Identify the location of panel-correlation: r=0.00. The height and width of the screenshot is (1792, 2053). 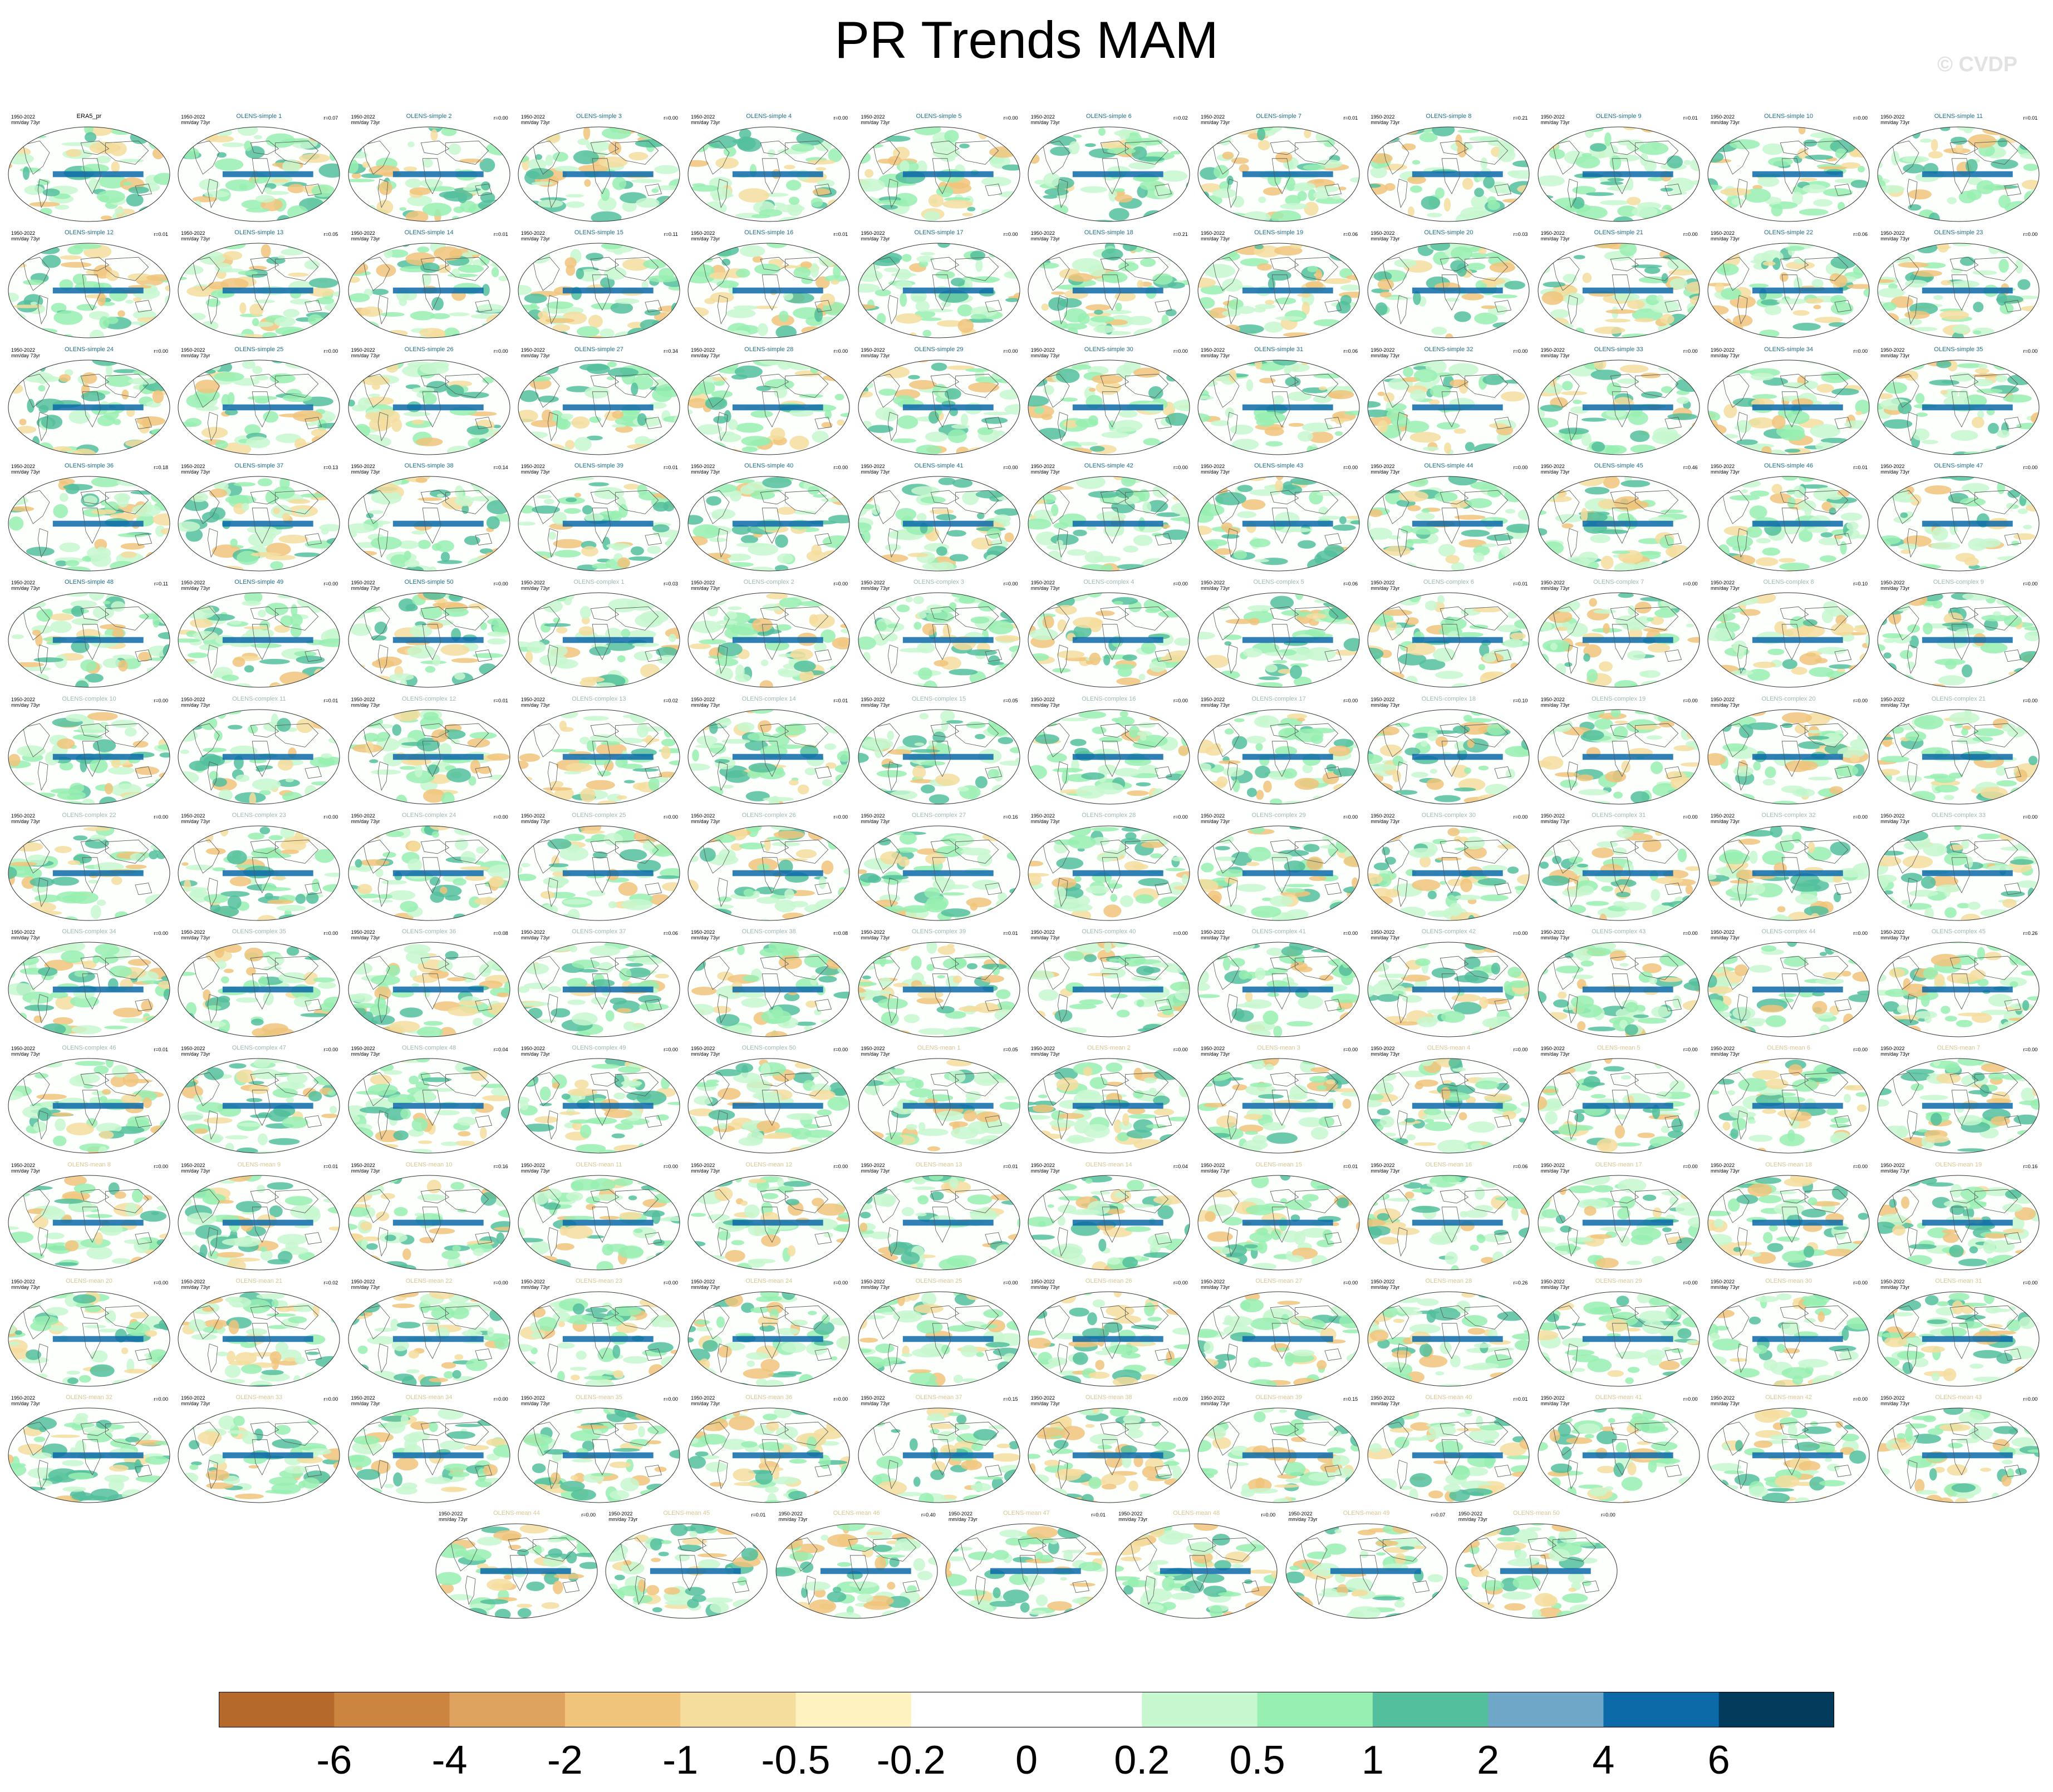
(1180, 351).